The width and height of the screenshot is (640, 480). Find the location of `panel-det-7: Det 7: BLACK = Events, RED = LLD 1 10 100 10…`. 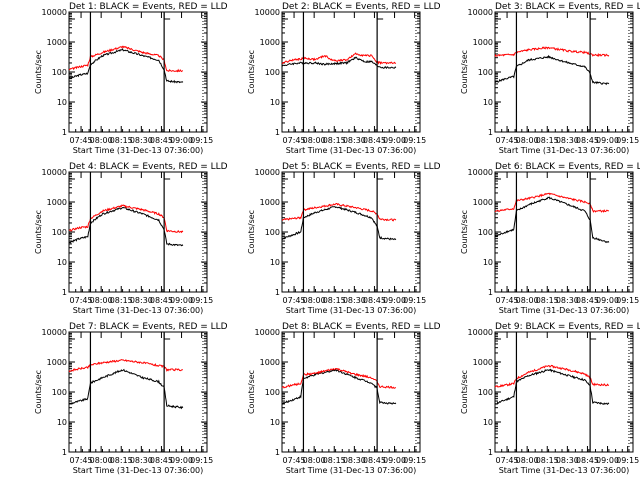

panel-det-7: Det 7: BLACK = Events, RED = LLD 1 10 100 10… is located at coordinates (131, 398).